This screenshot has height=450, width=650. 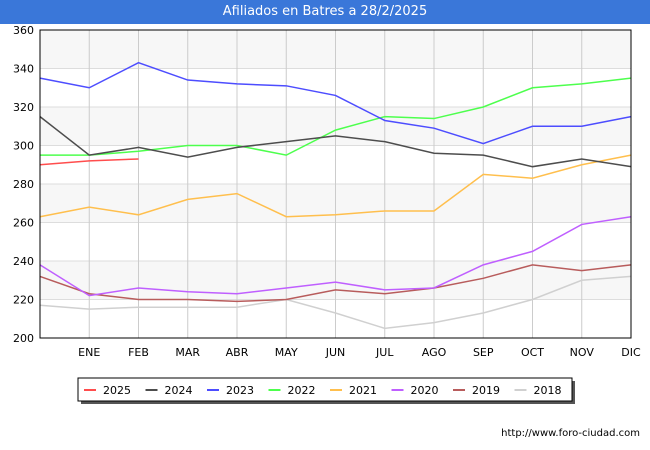 What do you see at coordinates (363, 390) in the screenshot?
I see `legend-label-2021: 2021` at bounding box center [363, 390].